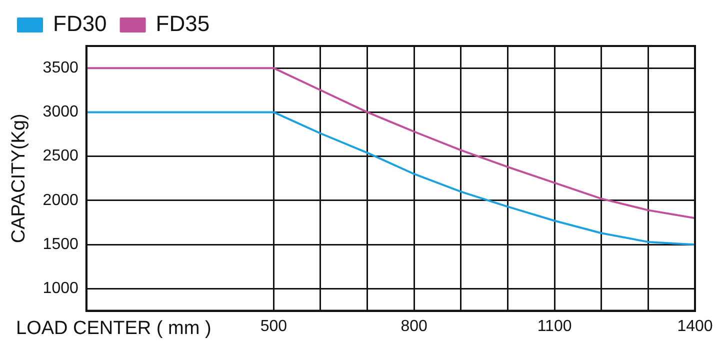 The width and height of the screenshot is (723, 346). Describe the element at coordinates (183, 23) in the screenshot. I see `legend-label: FD35` at that location.